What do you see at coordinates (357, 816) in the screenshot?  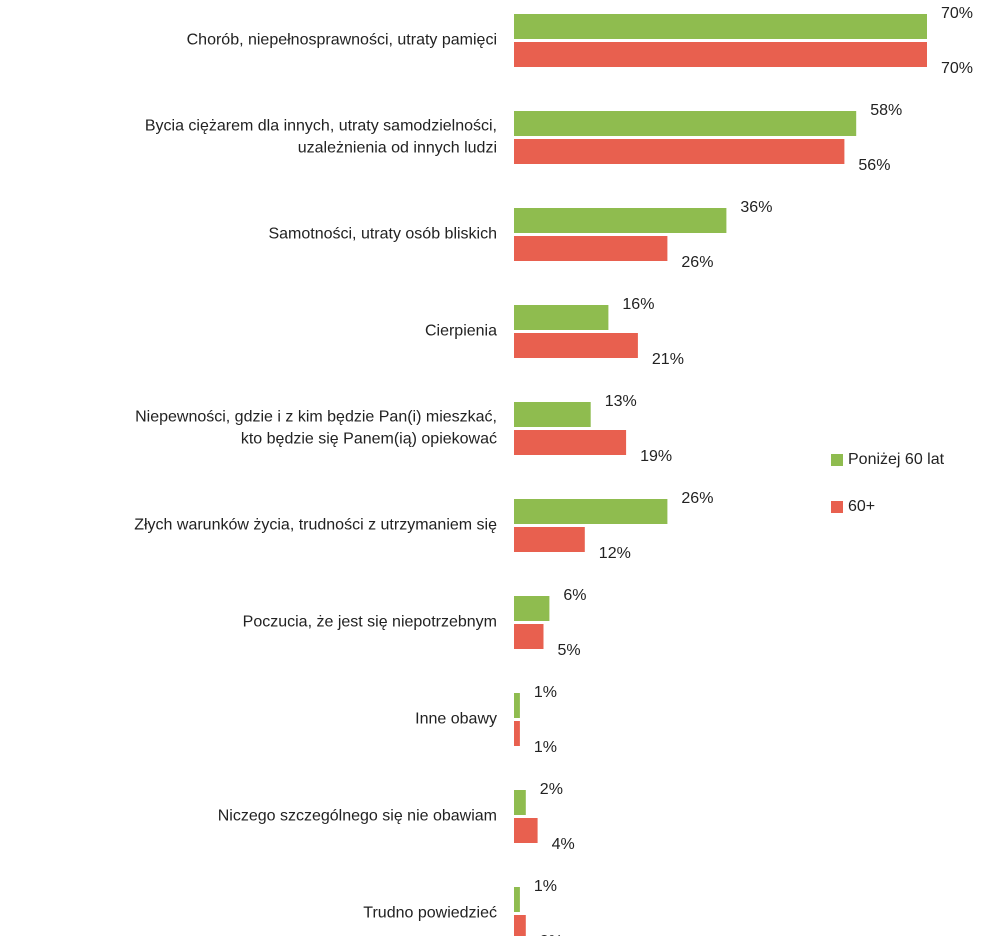 I see `category-label: Niczego szczególnego się nie obawiam` at bounding box center [357, 816].